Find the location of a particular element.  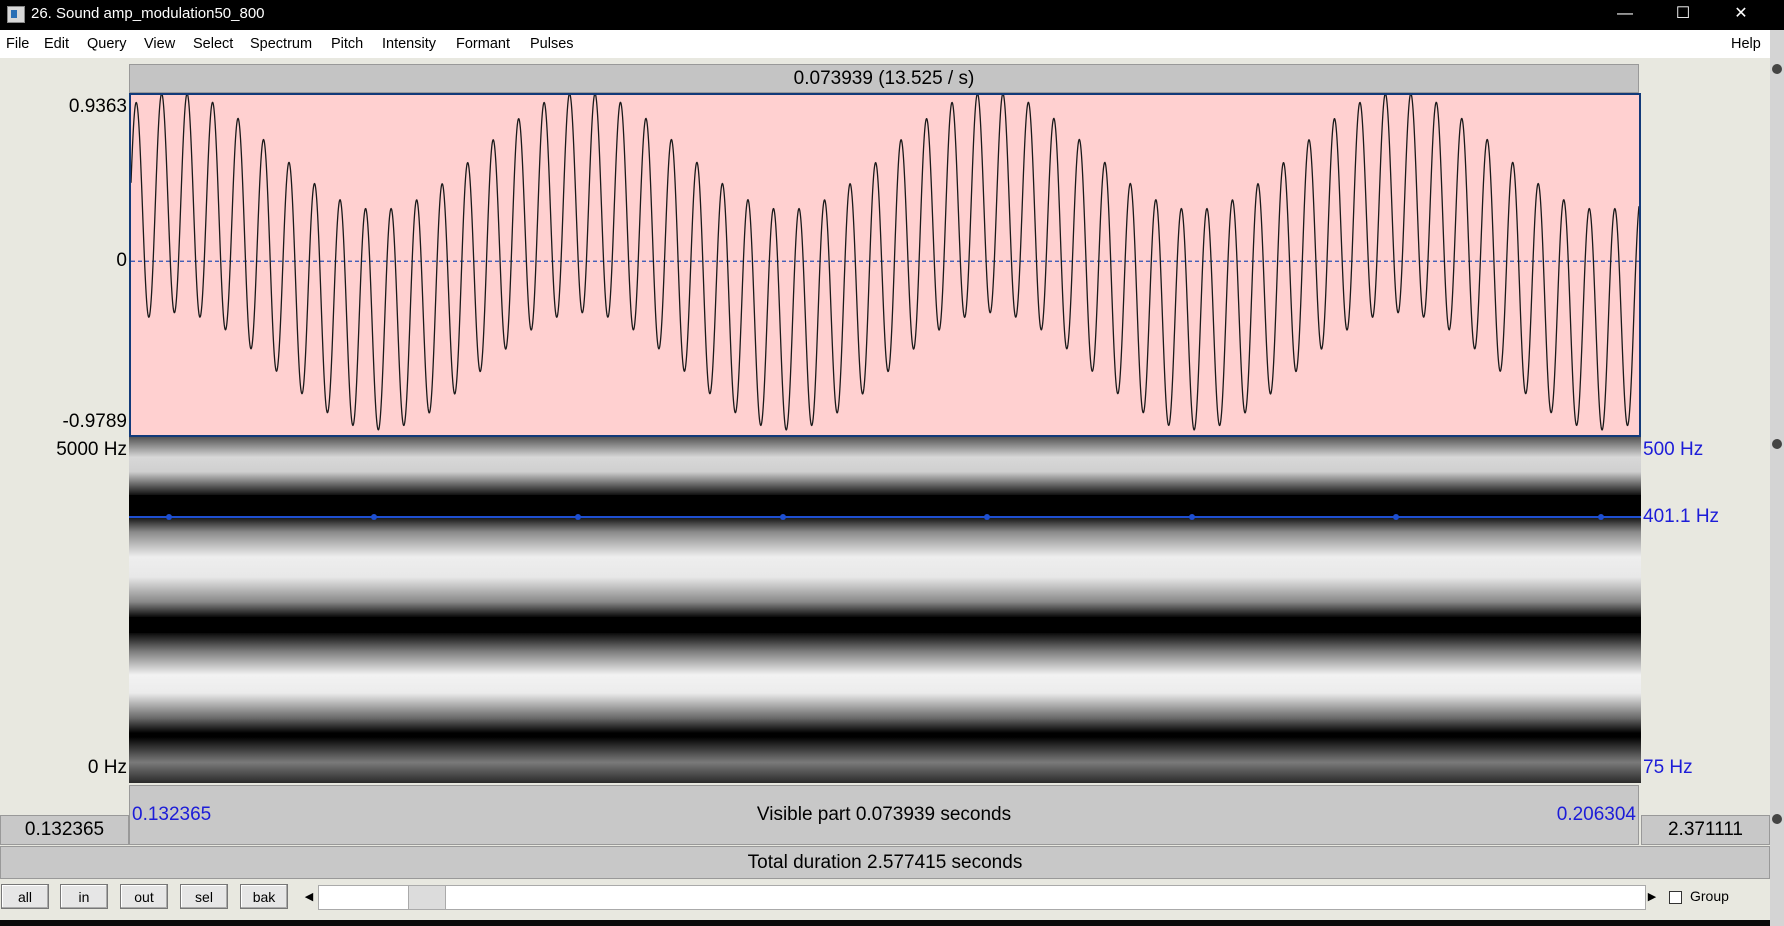

menu-select: Select is located at coordinates (213, 44).